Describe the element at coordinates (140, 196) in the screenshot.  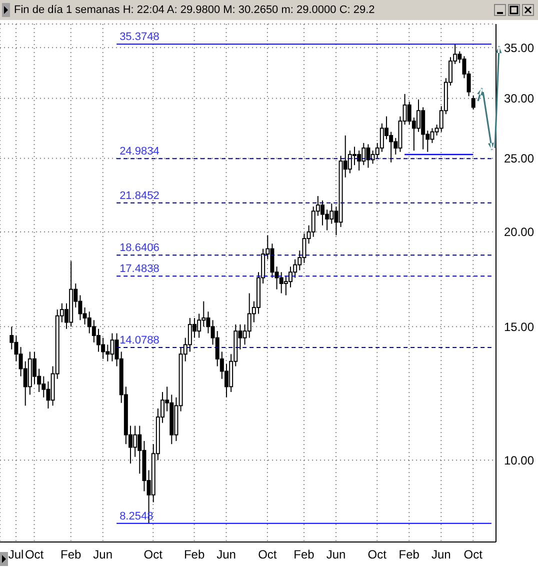
I see `ref-line-label: 21.8452` at that location.